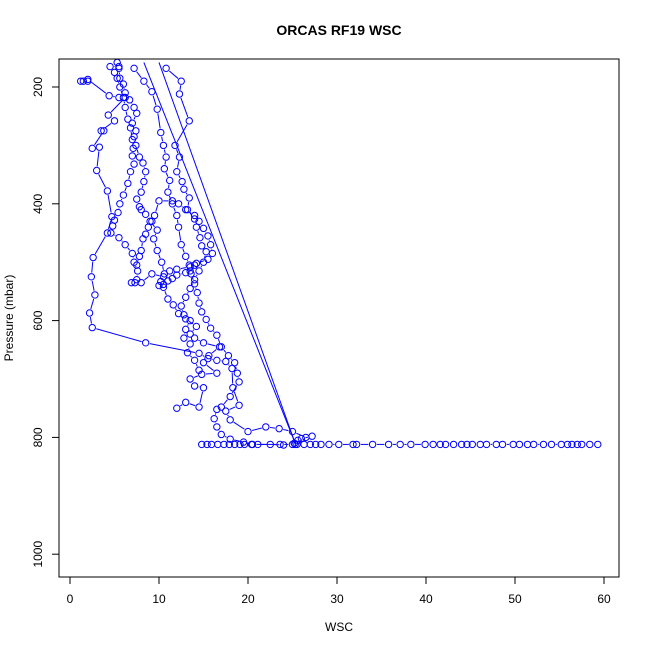 The image size is (650, 650). What do you see at coordinates (604, 599) in the screenshot?
I see `x-tick-label: 60` at bounding box center [604, 599].